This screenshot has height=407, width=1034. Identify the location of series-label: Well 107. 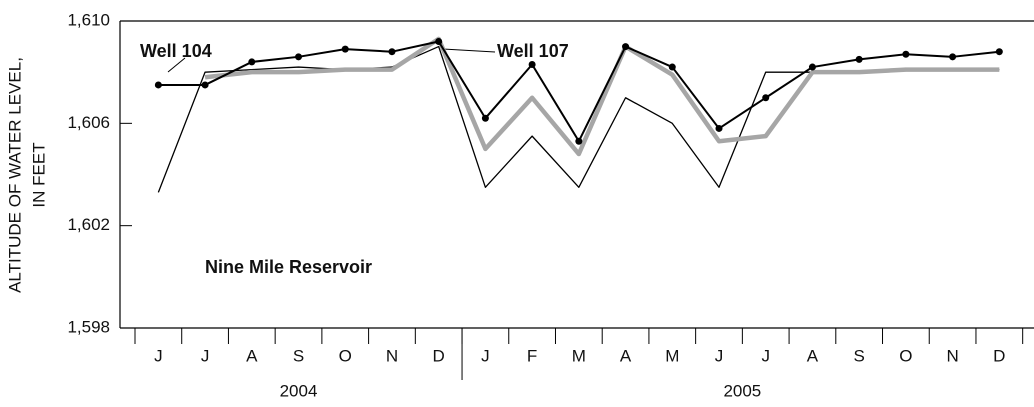
(533, 51).